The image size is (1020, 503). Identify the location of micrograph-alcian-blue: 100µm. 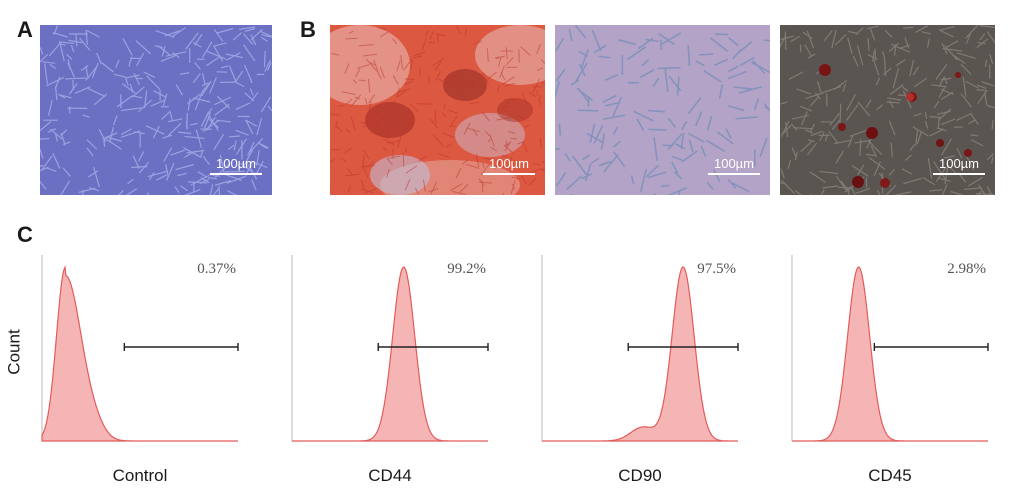
(662, 110).